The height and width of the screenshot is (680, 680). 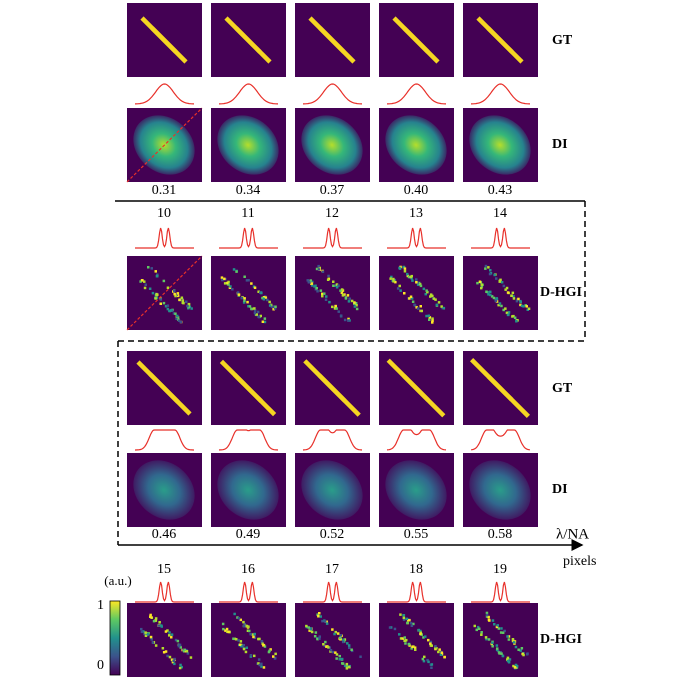 What do you see at coordinates (164, 293) in the screenshot?
I see `cut-line` at bounding box center [164, 293].